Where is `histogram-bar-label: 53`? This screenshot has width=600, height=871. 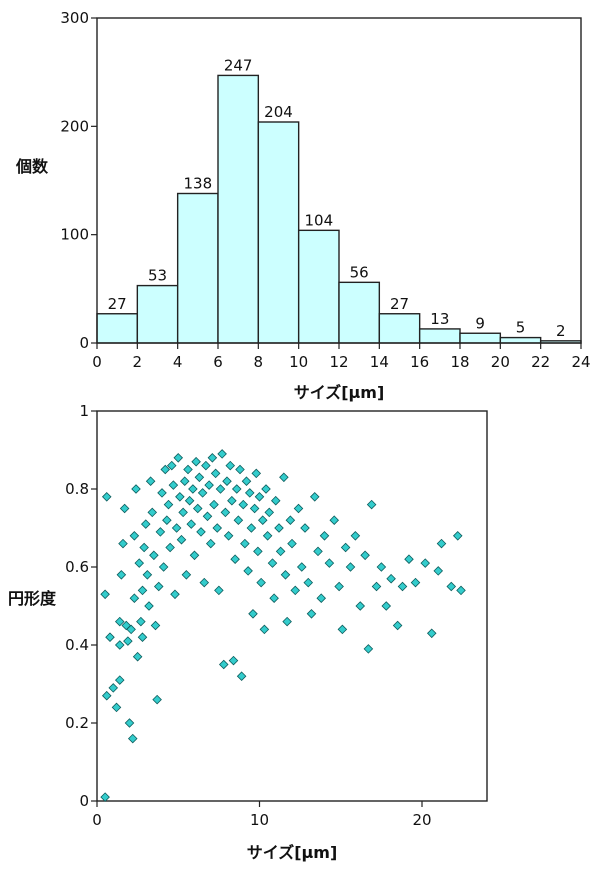 histogram-bar-label: 53 is located at coordinates (157, 276).